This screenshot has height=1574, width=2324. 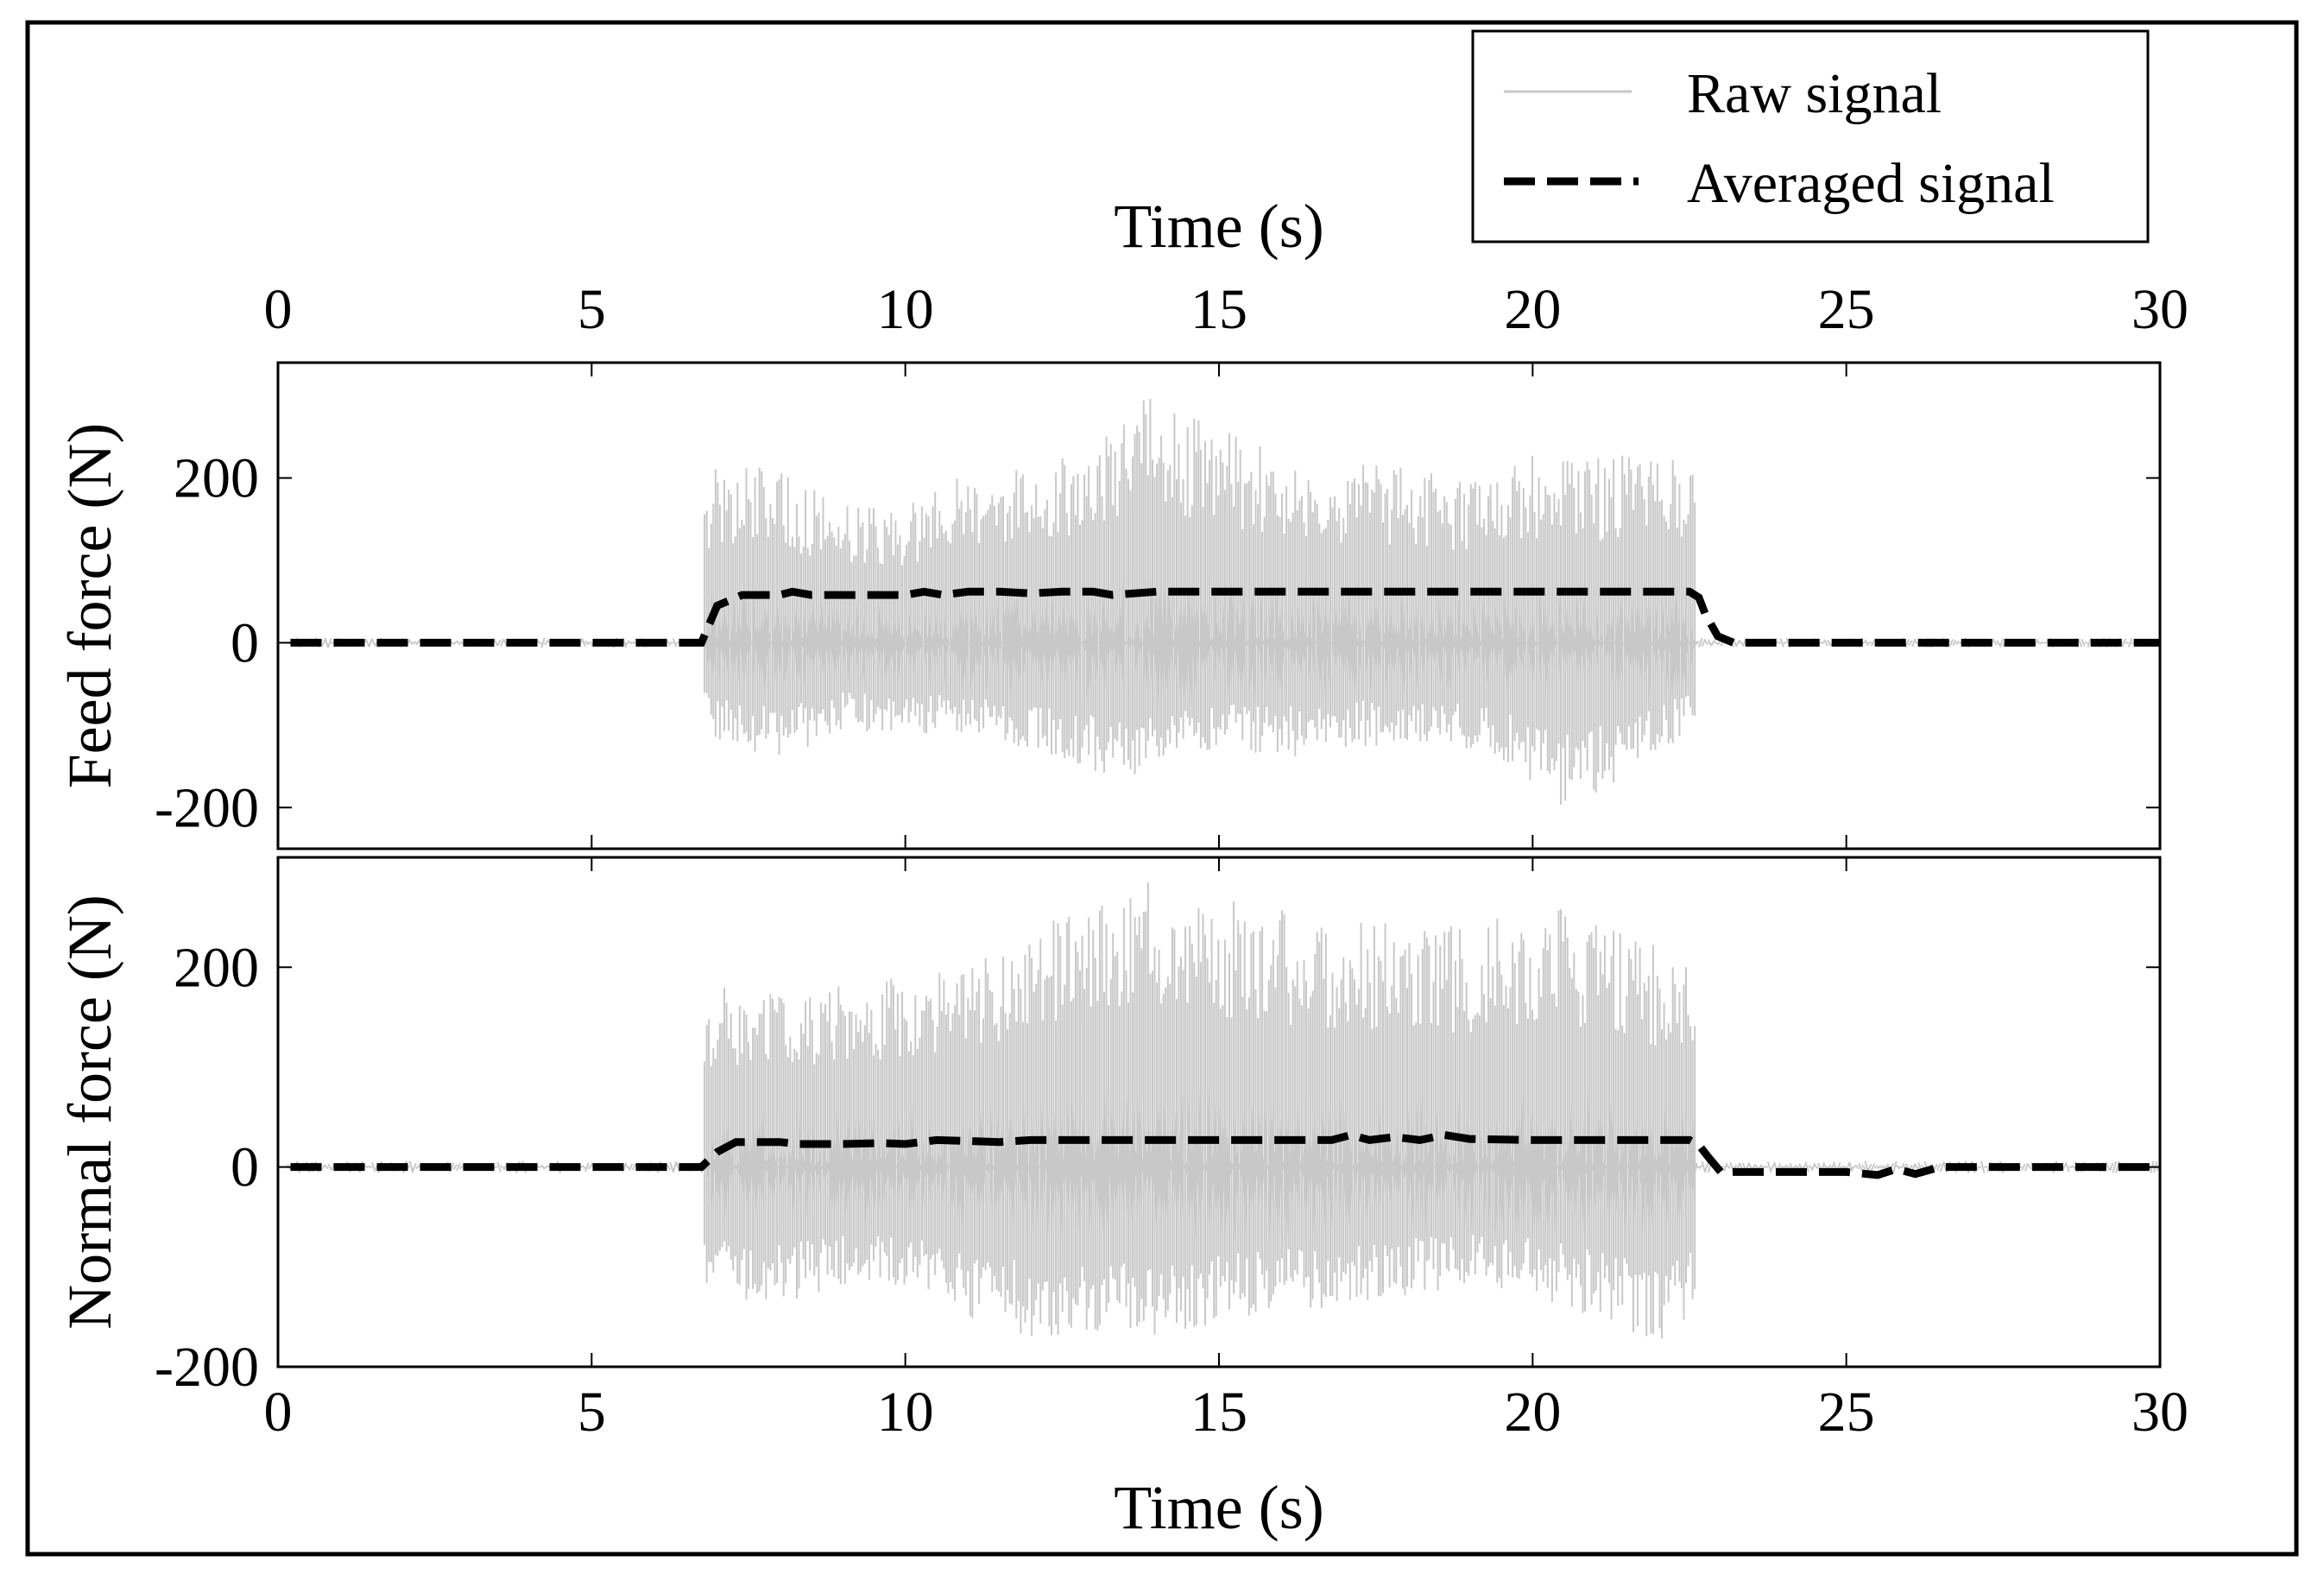 I want to click on legend-raw-signal-label: Raw signal, so click(x=1814, y=94).